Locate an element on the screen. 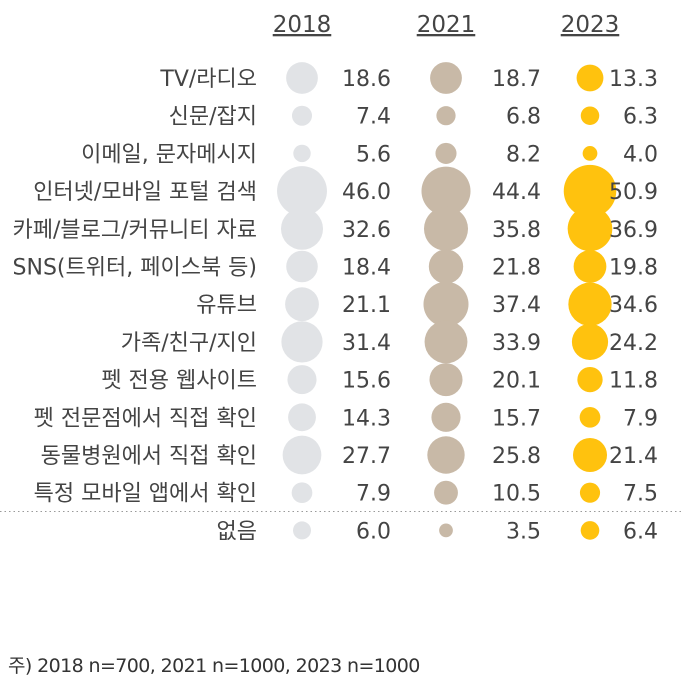  value-label-2018: 7.4 is located at coordinates (373, 117).